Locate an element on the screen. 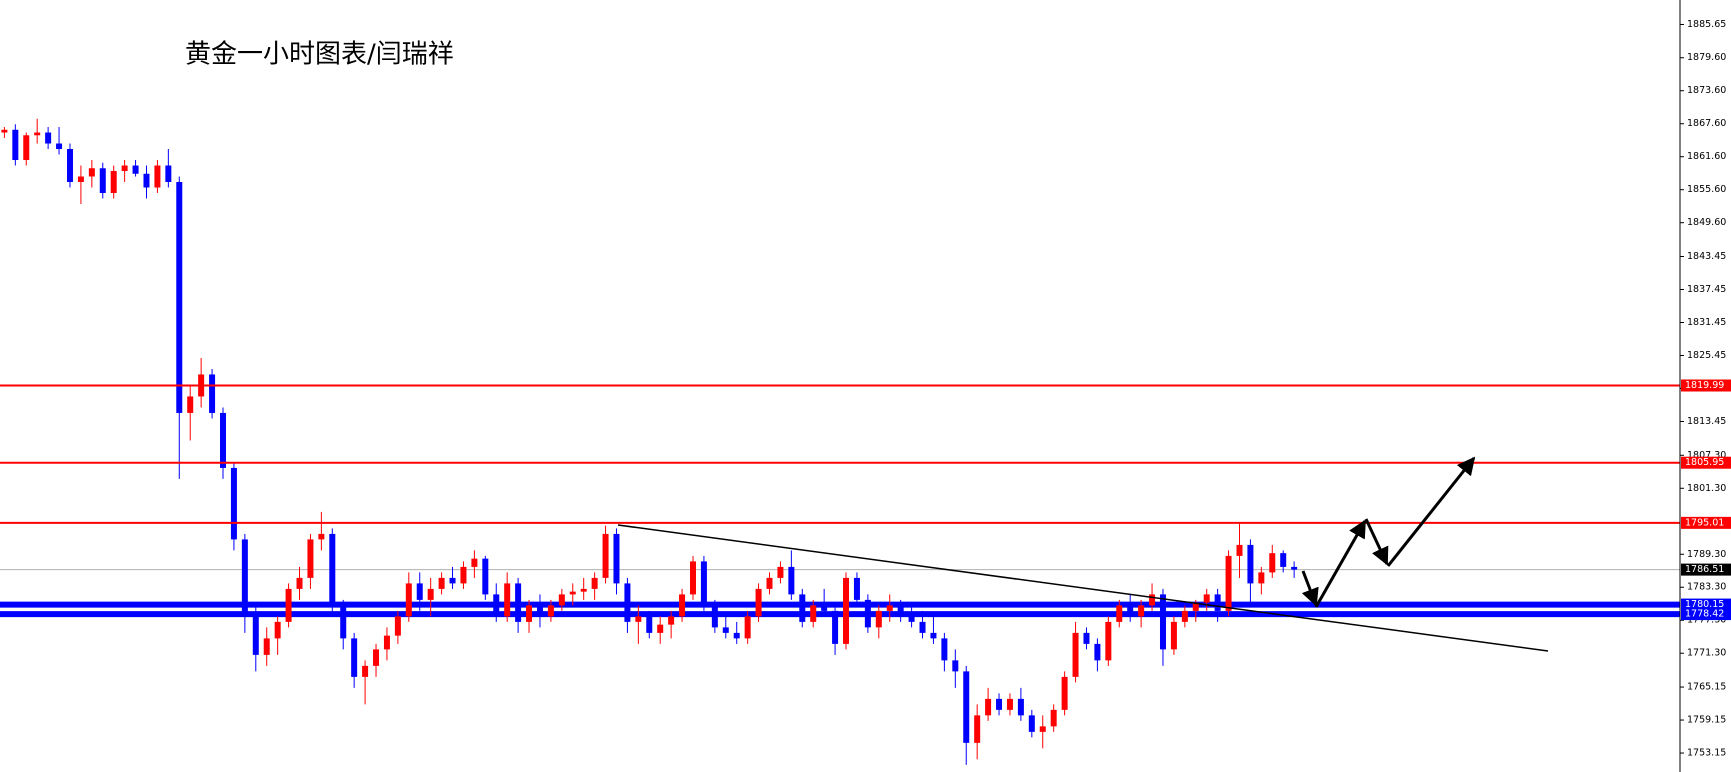 The height and width of the screenshot is (772, 1731). y-tick-label: 1837.45 is located at coordinates (1706, 289).